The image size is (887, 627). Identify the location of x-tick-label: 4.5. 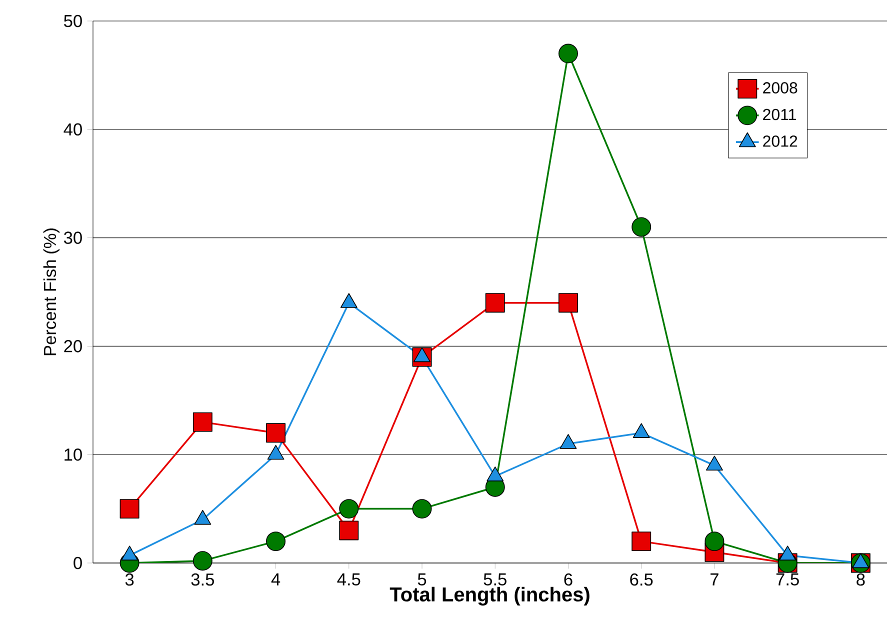
(348, 579).